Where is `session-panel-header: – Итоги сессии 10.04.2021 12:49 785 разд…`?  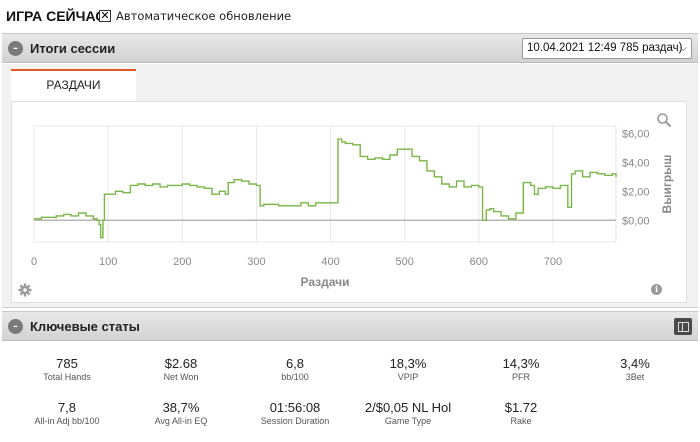
session-panel-header: – Итоги сессии 10.04.2021 12:49 785 разд… is located at coordinates (350, 48).